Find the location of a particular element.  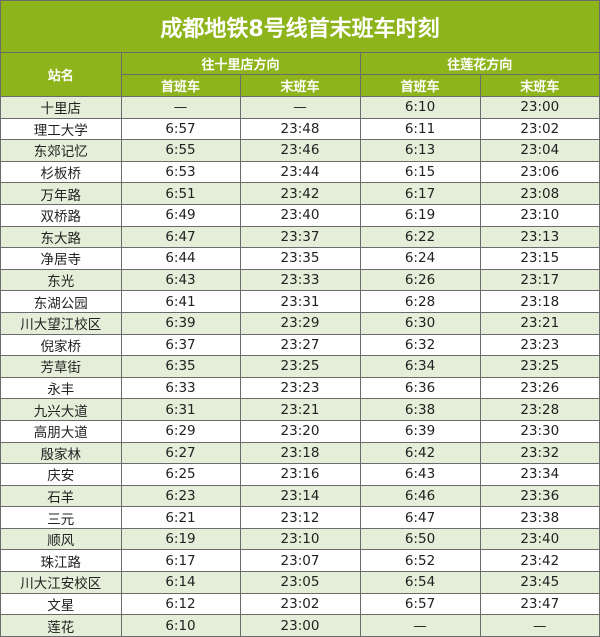

dir1-last-train: 23:27 is located at coordinates (300, 345).